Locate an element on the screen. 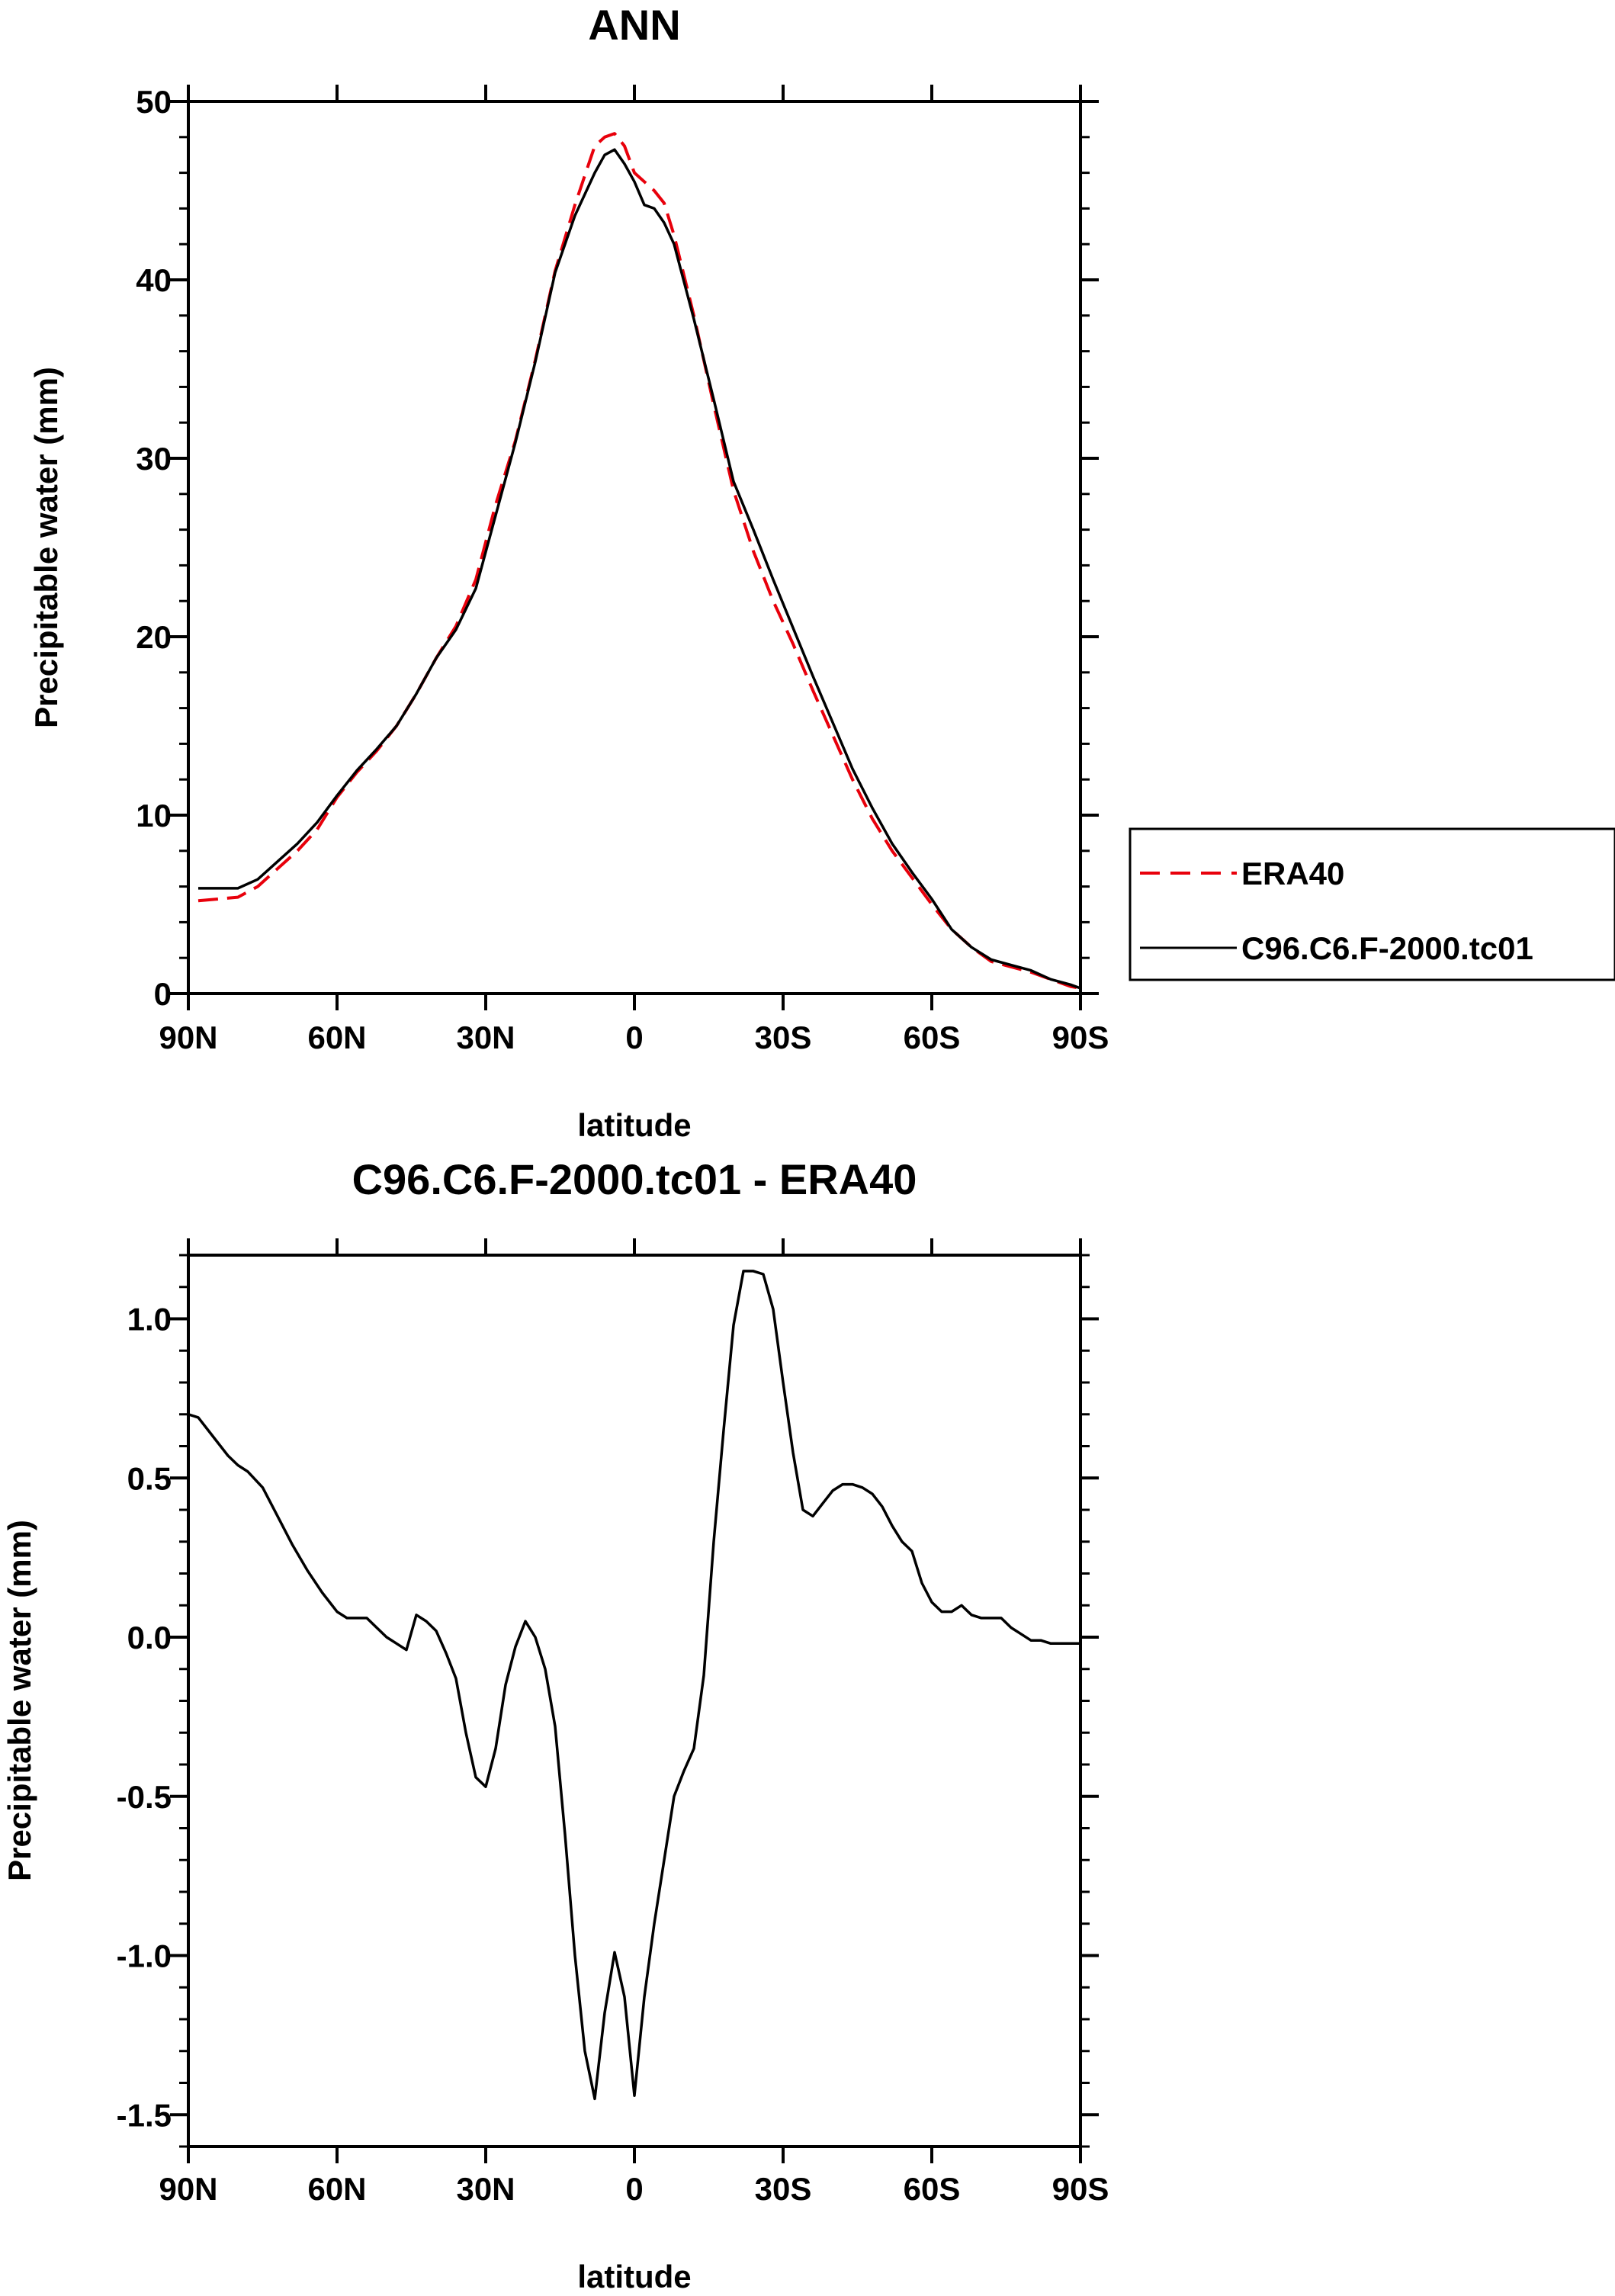 The height and width of the screenshot is (2296, 1615). y-tick-label: 50 is located at coordinates (154, 102).